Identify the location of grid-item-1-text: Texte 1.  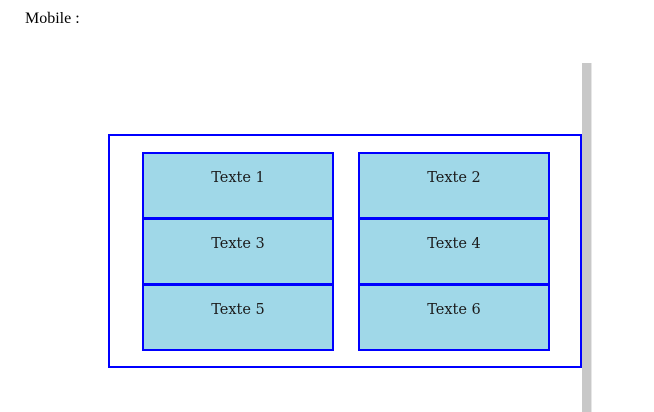
(238, 178).